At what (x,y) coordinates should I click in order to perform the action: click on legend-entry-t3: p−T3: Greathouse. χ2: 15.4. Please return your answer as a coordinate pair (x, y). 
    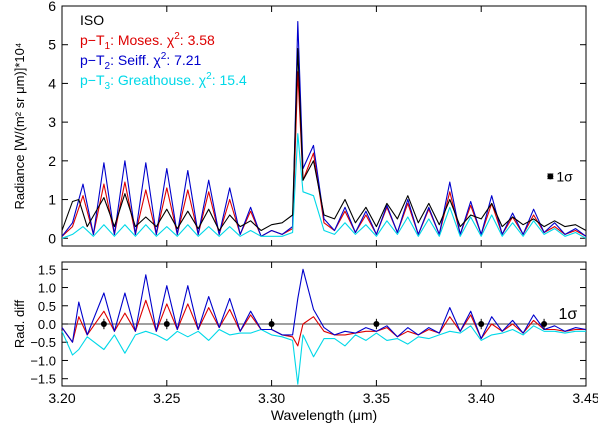
    Looking at the image, I should click on (163, 81).